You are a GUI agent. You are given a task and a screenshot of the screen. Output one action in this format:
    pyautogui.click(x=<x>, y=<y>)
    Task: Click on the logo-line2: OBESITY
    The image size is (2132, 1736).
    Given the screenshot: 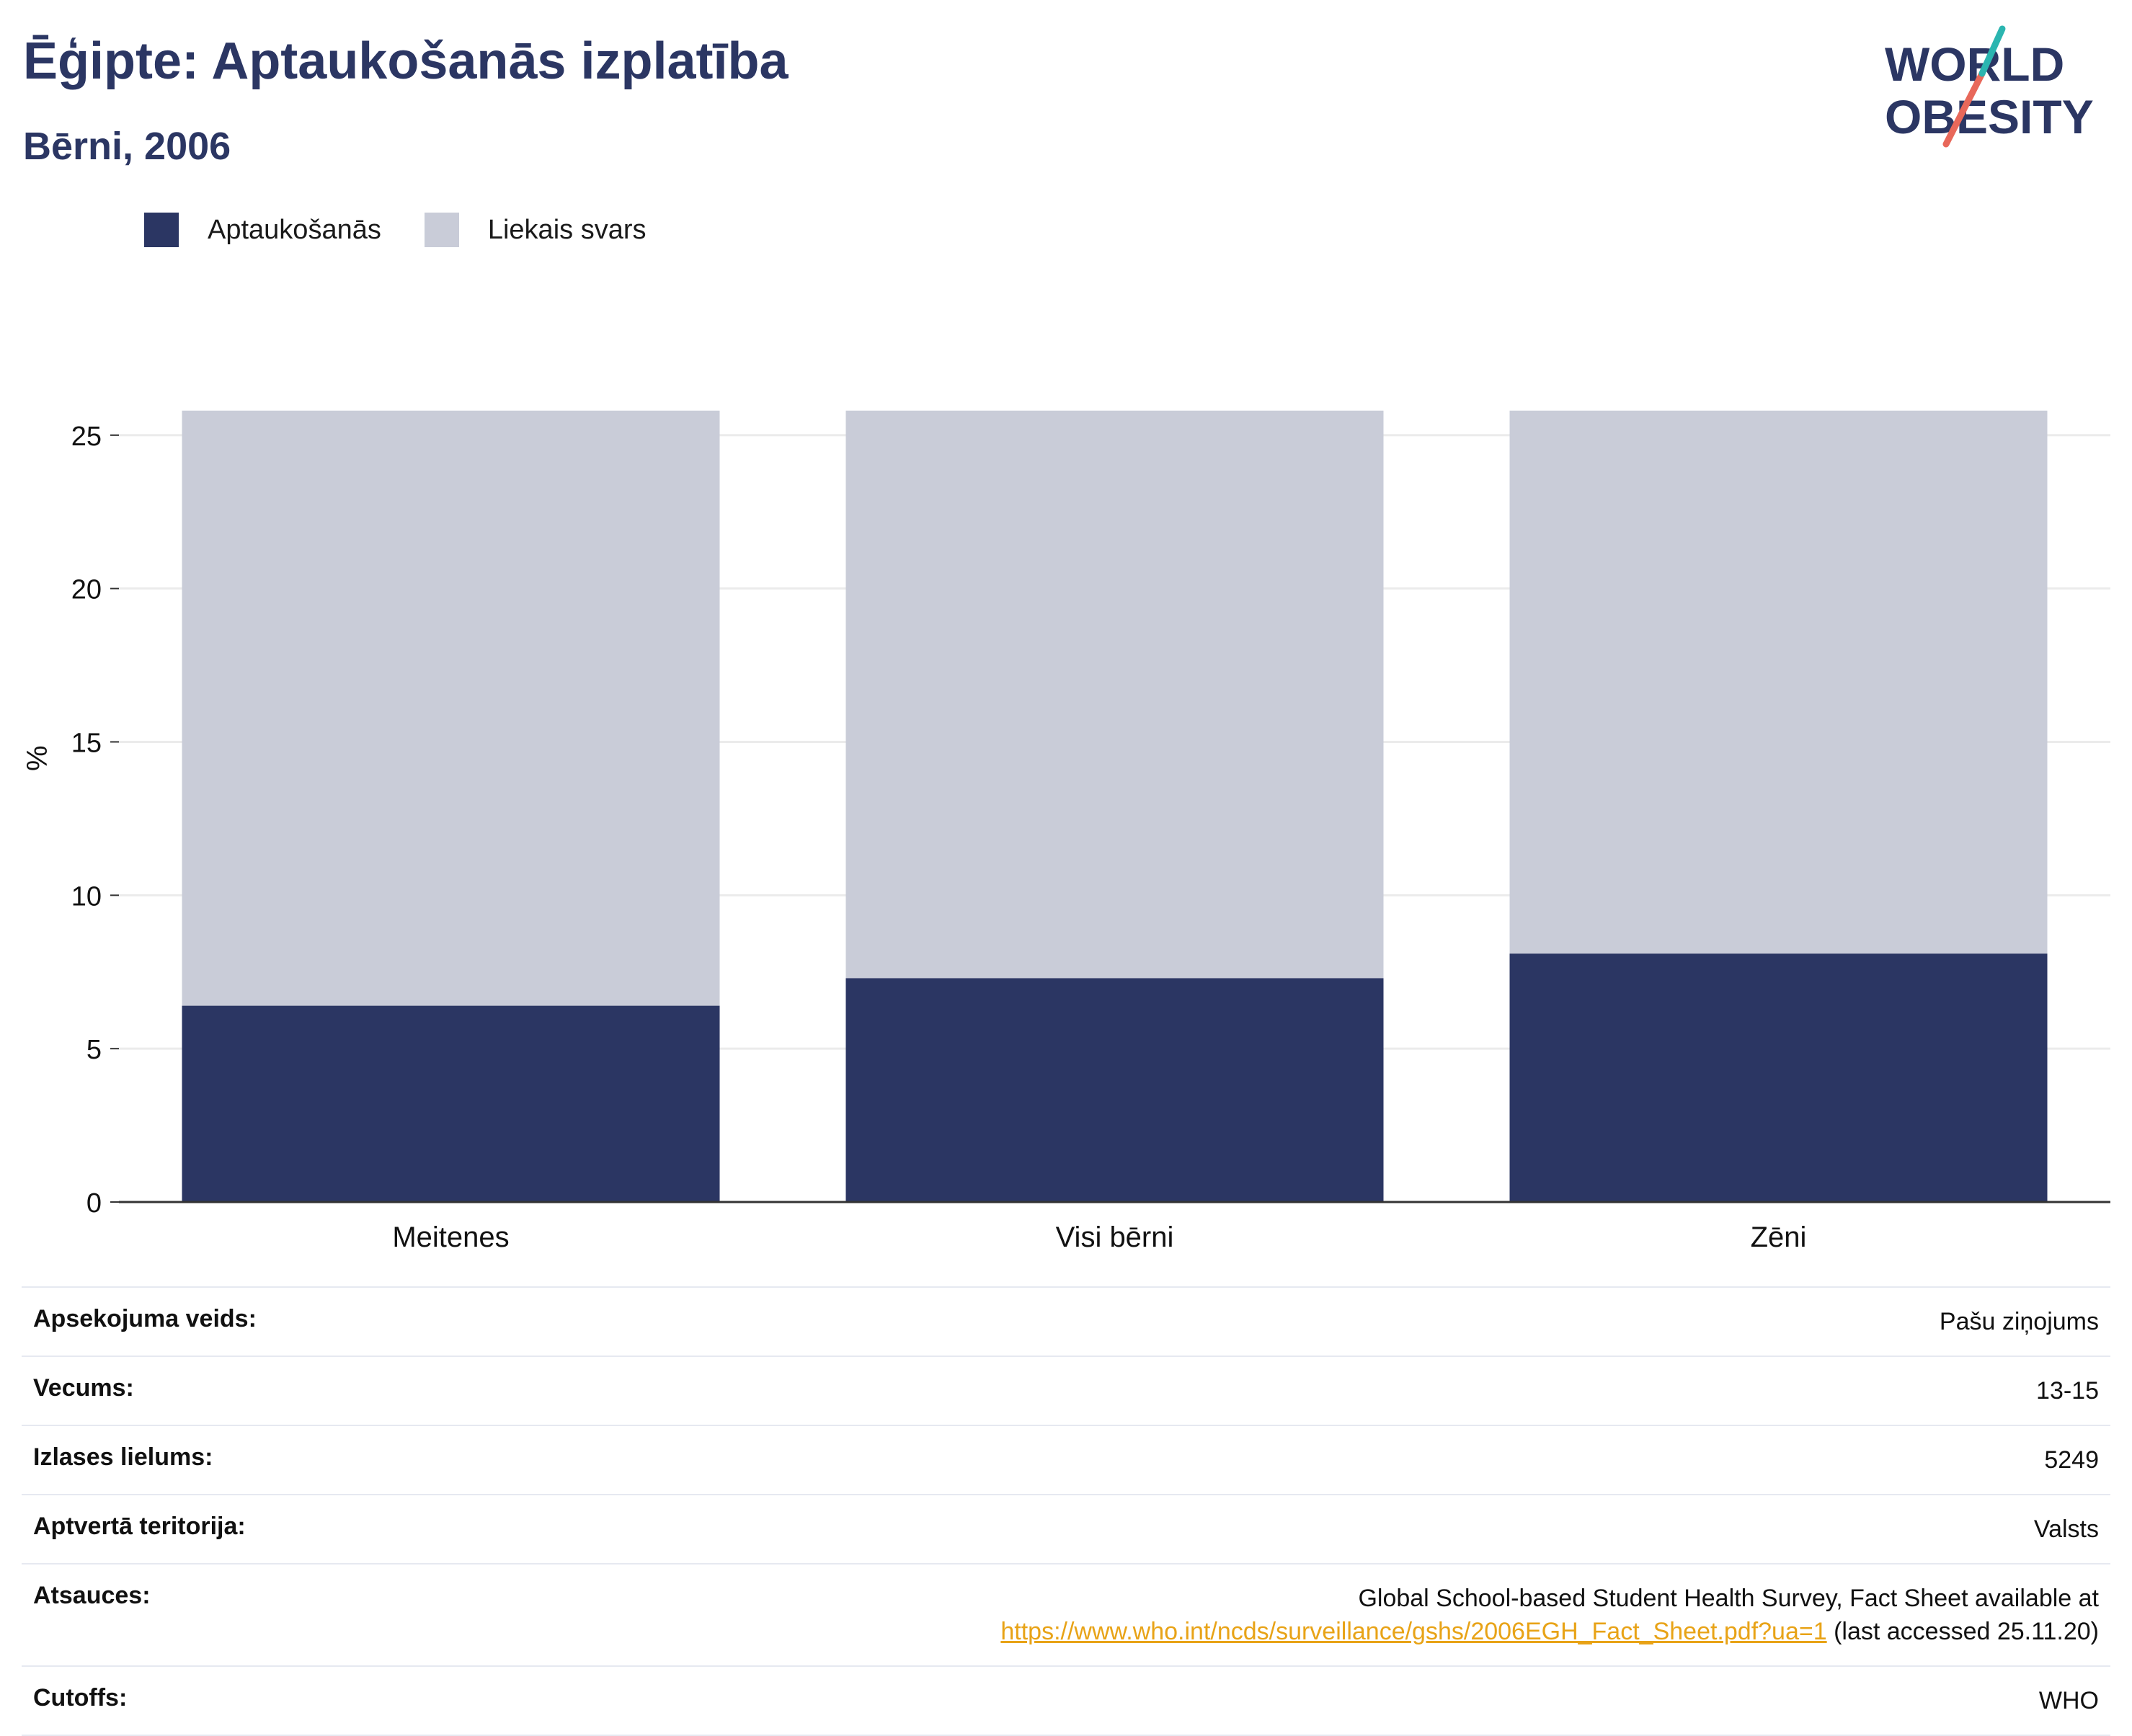 What is the action you would take?
    pyautogui.click(x=1989, y=116)
    